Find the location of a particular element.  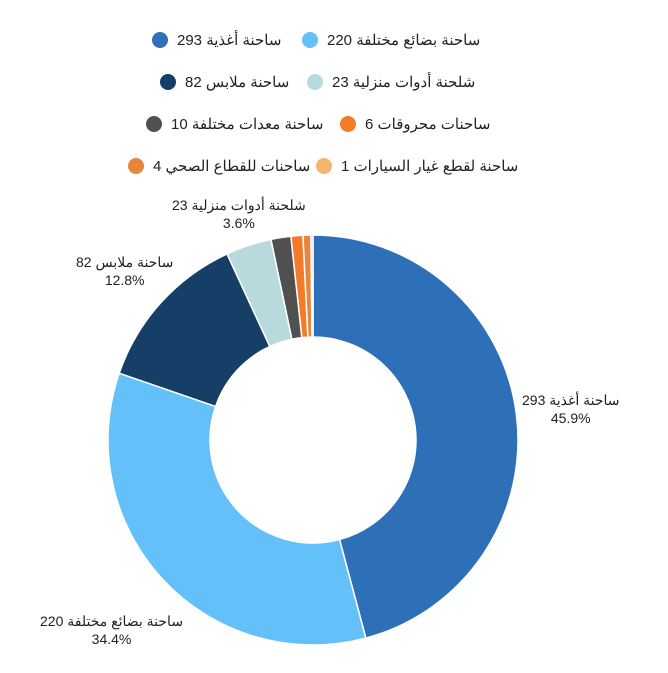

legend-item-household: شلحنة أدوات منزلية 23 is located at coordinates (391, 82).